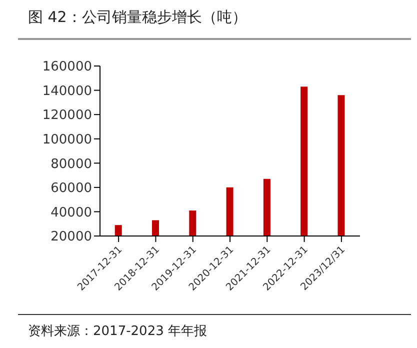  Describe the element at coordinates (71, 212) in the screenshot. I see `y-tick-label: 40000` at that location.